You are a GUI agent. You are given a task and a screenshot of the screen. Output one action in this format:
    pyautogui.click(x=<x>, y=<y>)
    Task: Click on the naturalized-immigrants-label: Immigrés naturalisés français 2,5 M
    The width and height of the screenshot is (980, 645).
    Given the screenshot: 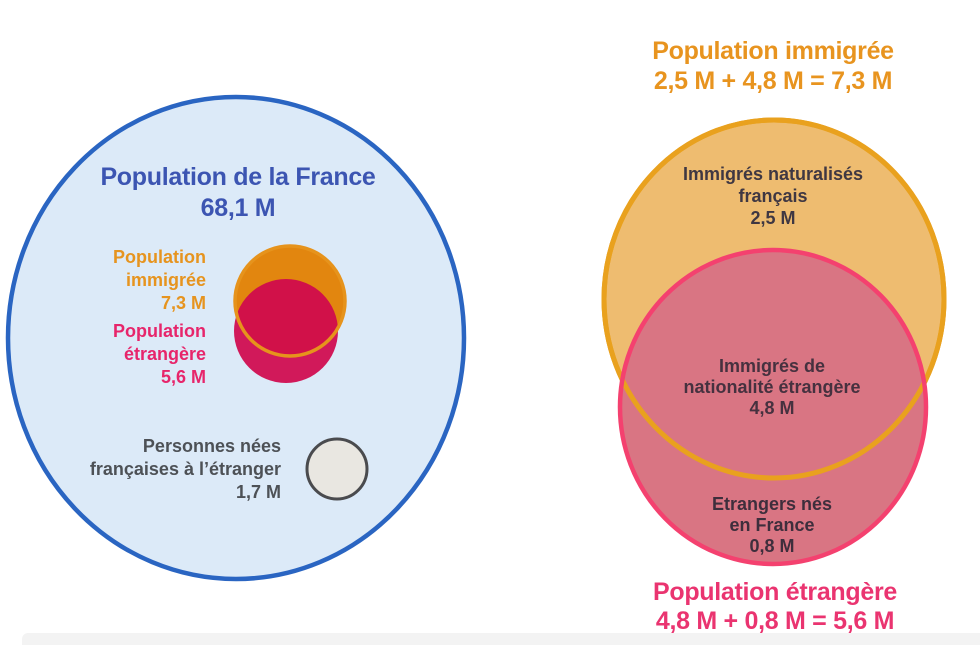 What is the action you would take?
    pyautogui.click(x=773, y=196)
    